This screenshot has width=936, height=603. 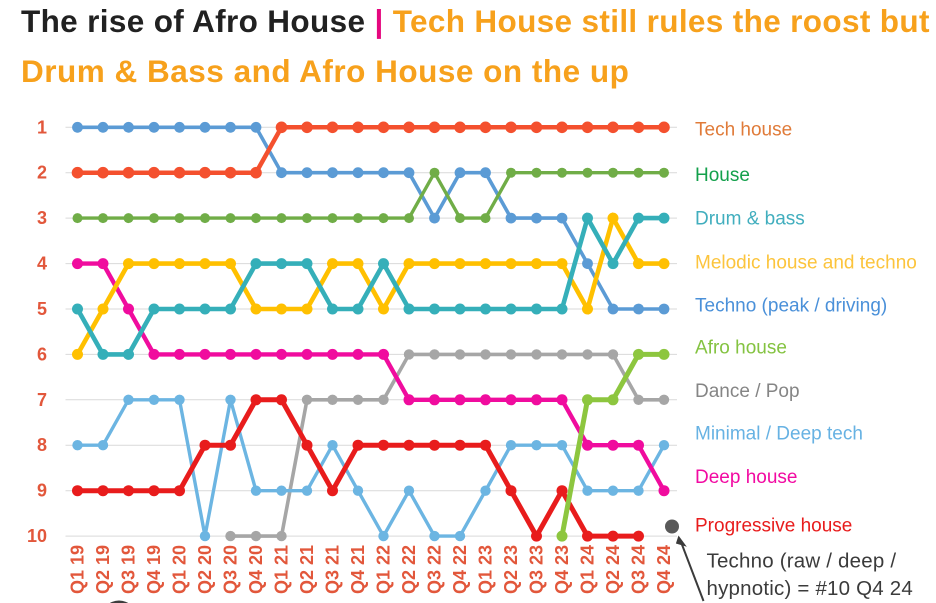 What do you see at coordinates (746, 477) in the screenshot?
I see `svg-text: Deep house` at bounding box center [746, 477].